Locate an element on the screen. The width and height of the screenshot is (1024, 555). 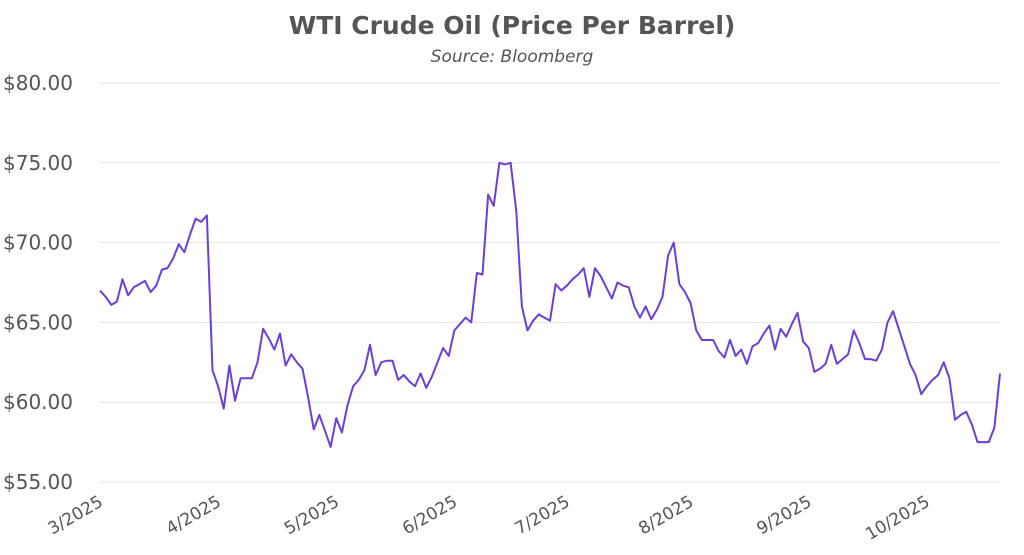
x-tick-label: 4/2025 is located at coordinates (194, 515).